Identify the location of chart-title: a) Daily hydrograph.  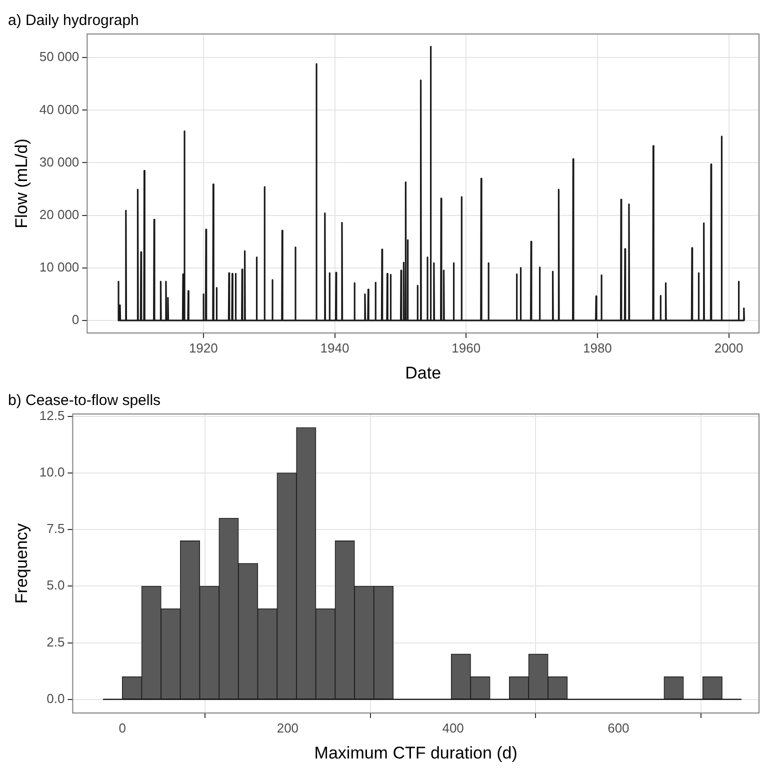
(73, 21).